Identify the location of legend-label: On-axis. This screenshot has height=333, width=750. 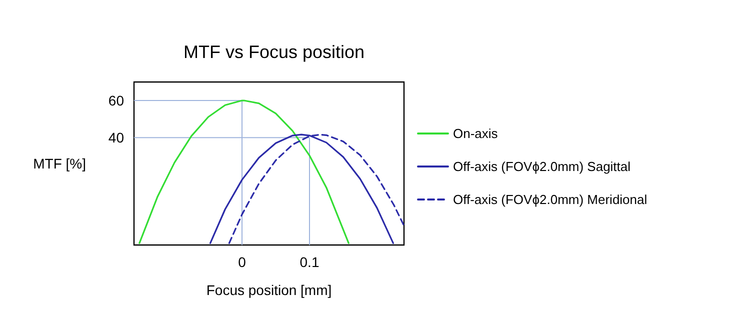
(475, 133).